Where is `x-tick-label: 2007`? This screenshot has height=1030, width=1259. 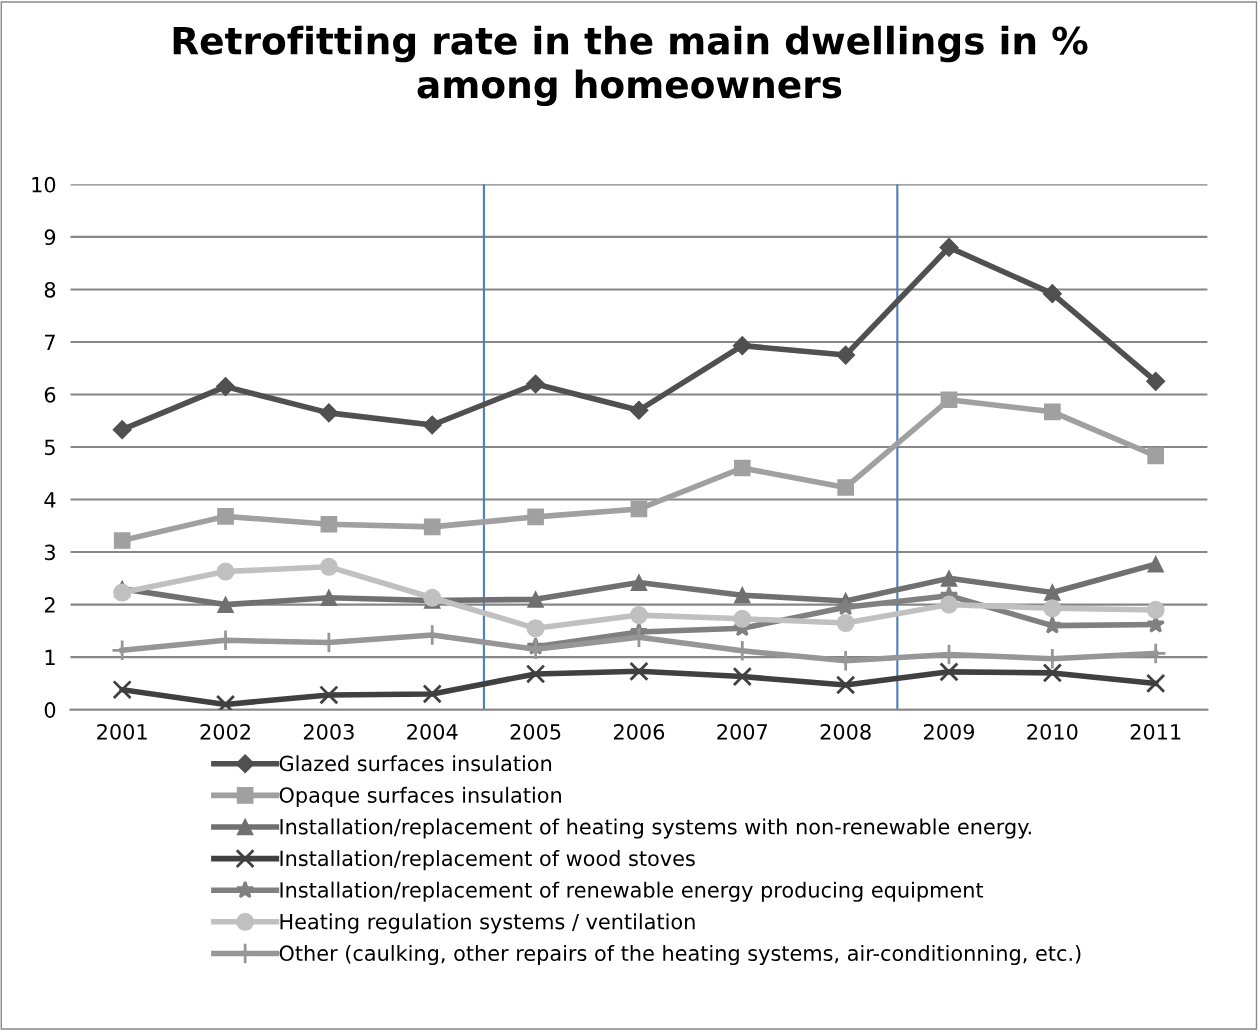
x-tick-label: 2007 is located at coordinates (742, 731).